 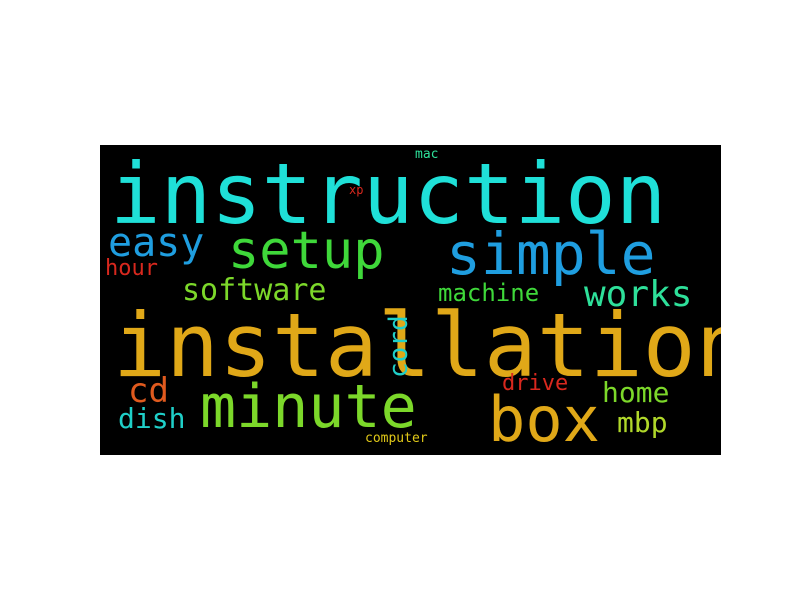 What do you see at coordinates (131, 268) in the screenshot?
I see `word-hour: hour` at bounding box center [131, 268].